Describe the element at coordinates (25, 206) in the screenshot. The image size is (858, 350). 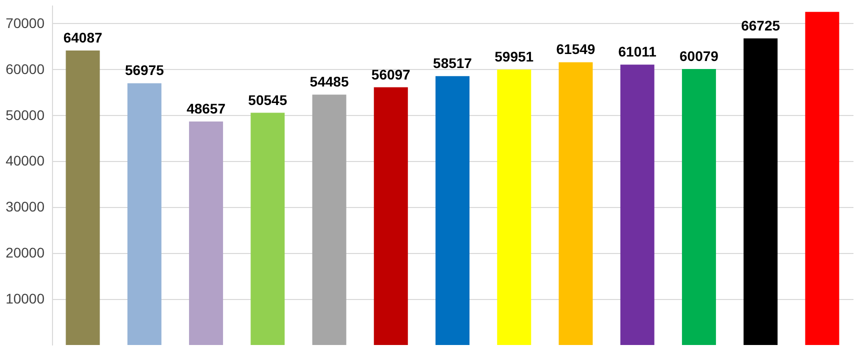
I see `y-tick-label: 30000` at that location.